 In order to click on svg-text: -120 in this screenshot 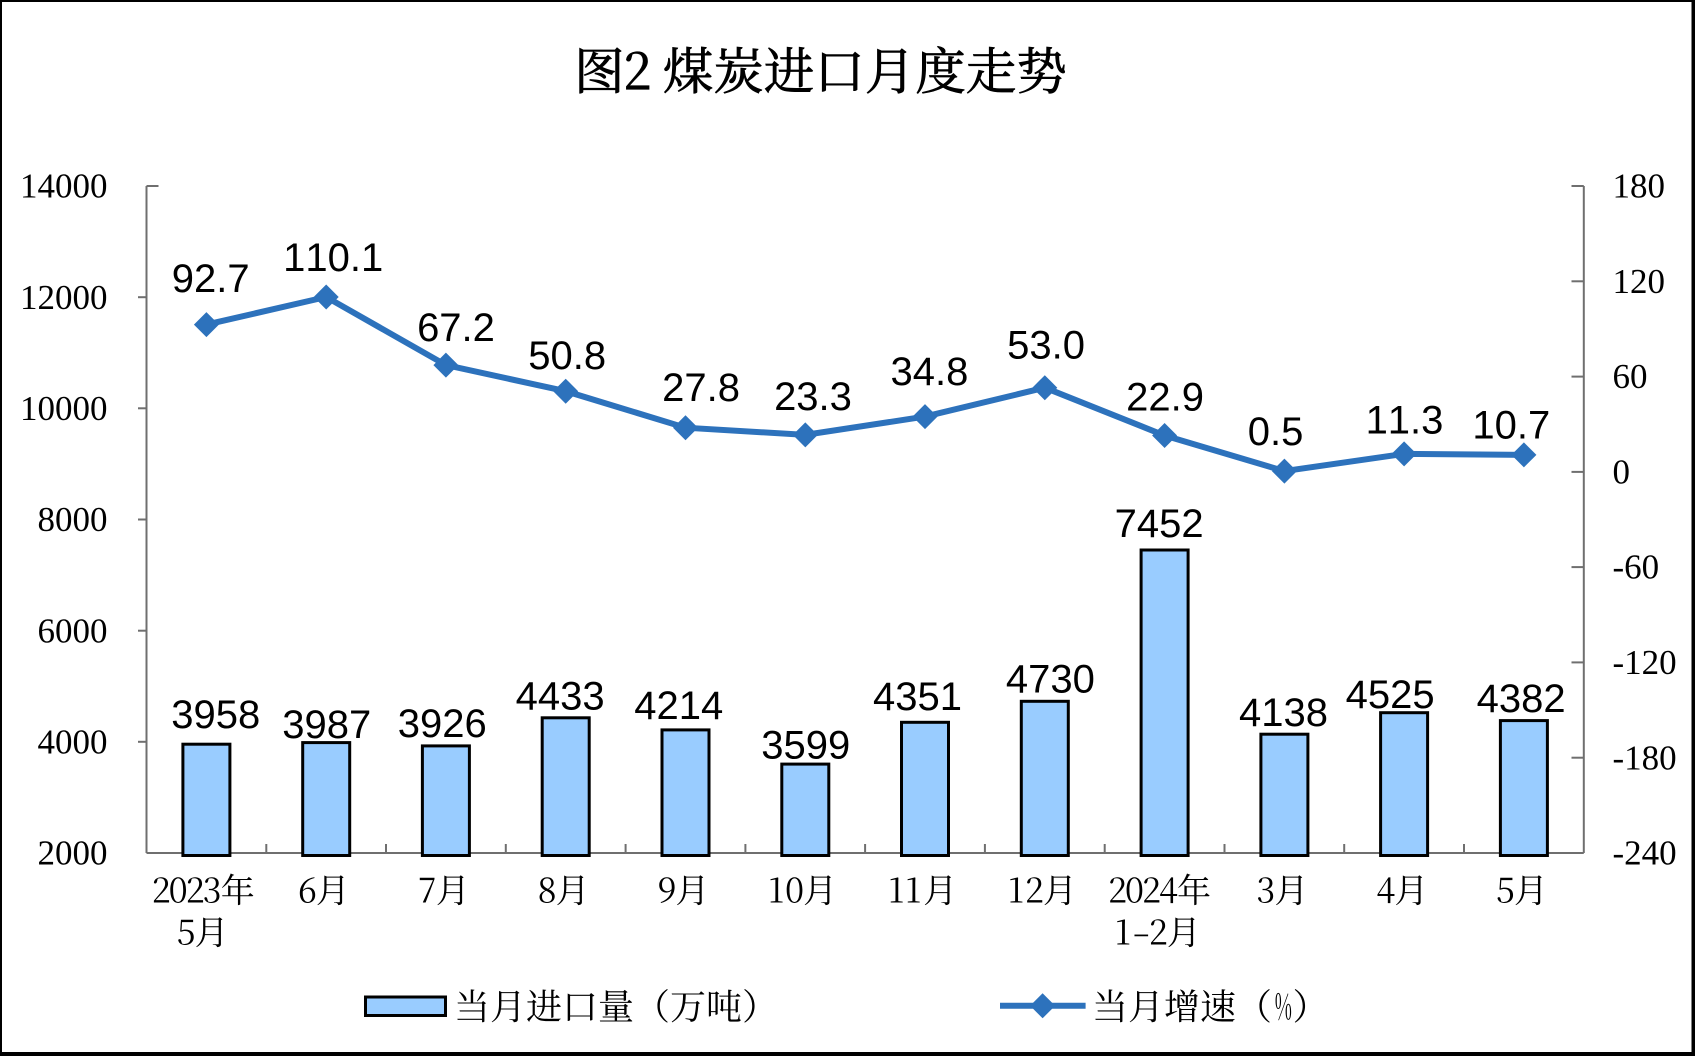, I will do `click(1645, 662)`.